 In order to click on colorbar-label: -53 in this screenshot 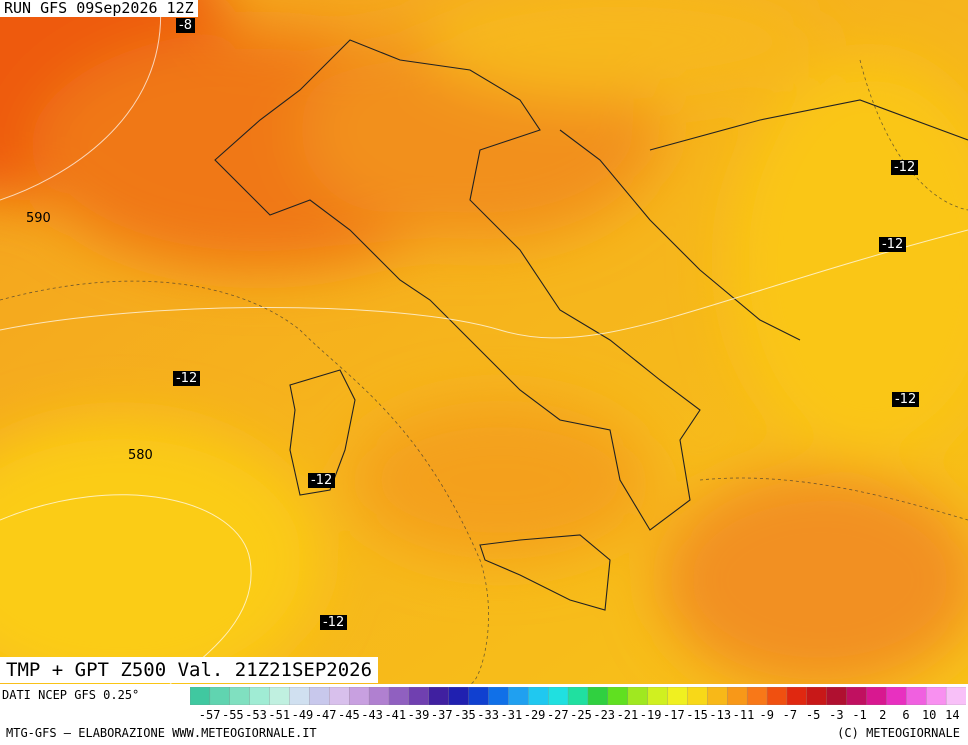, I will do `click(256, 715)`.